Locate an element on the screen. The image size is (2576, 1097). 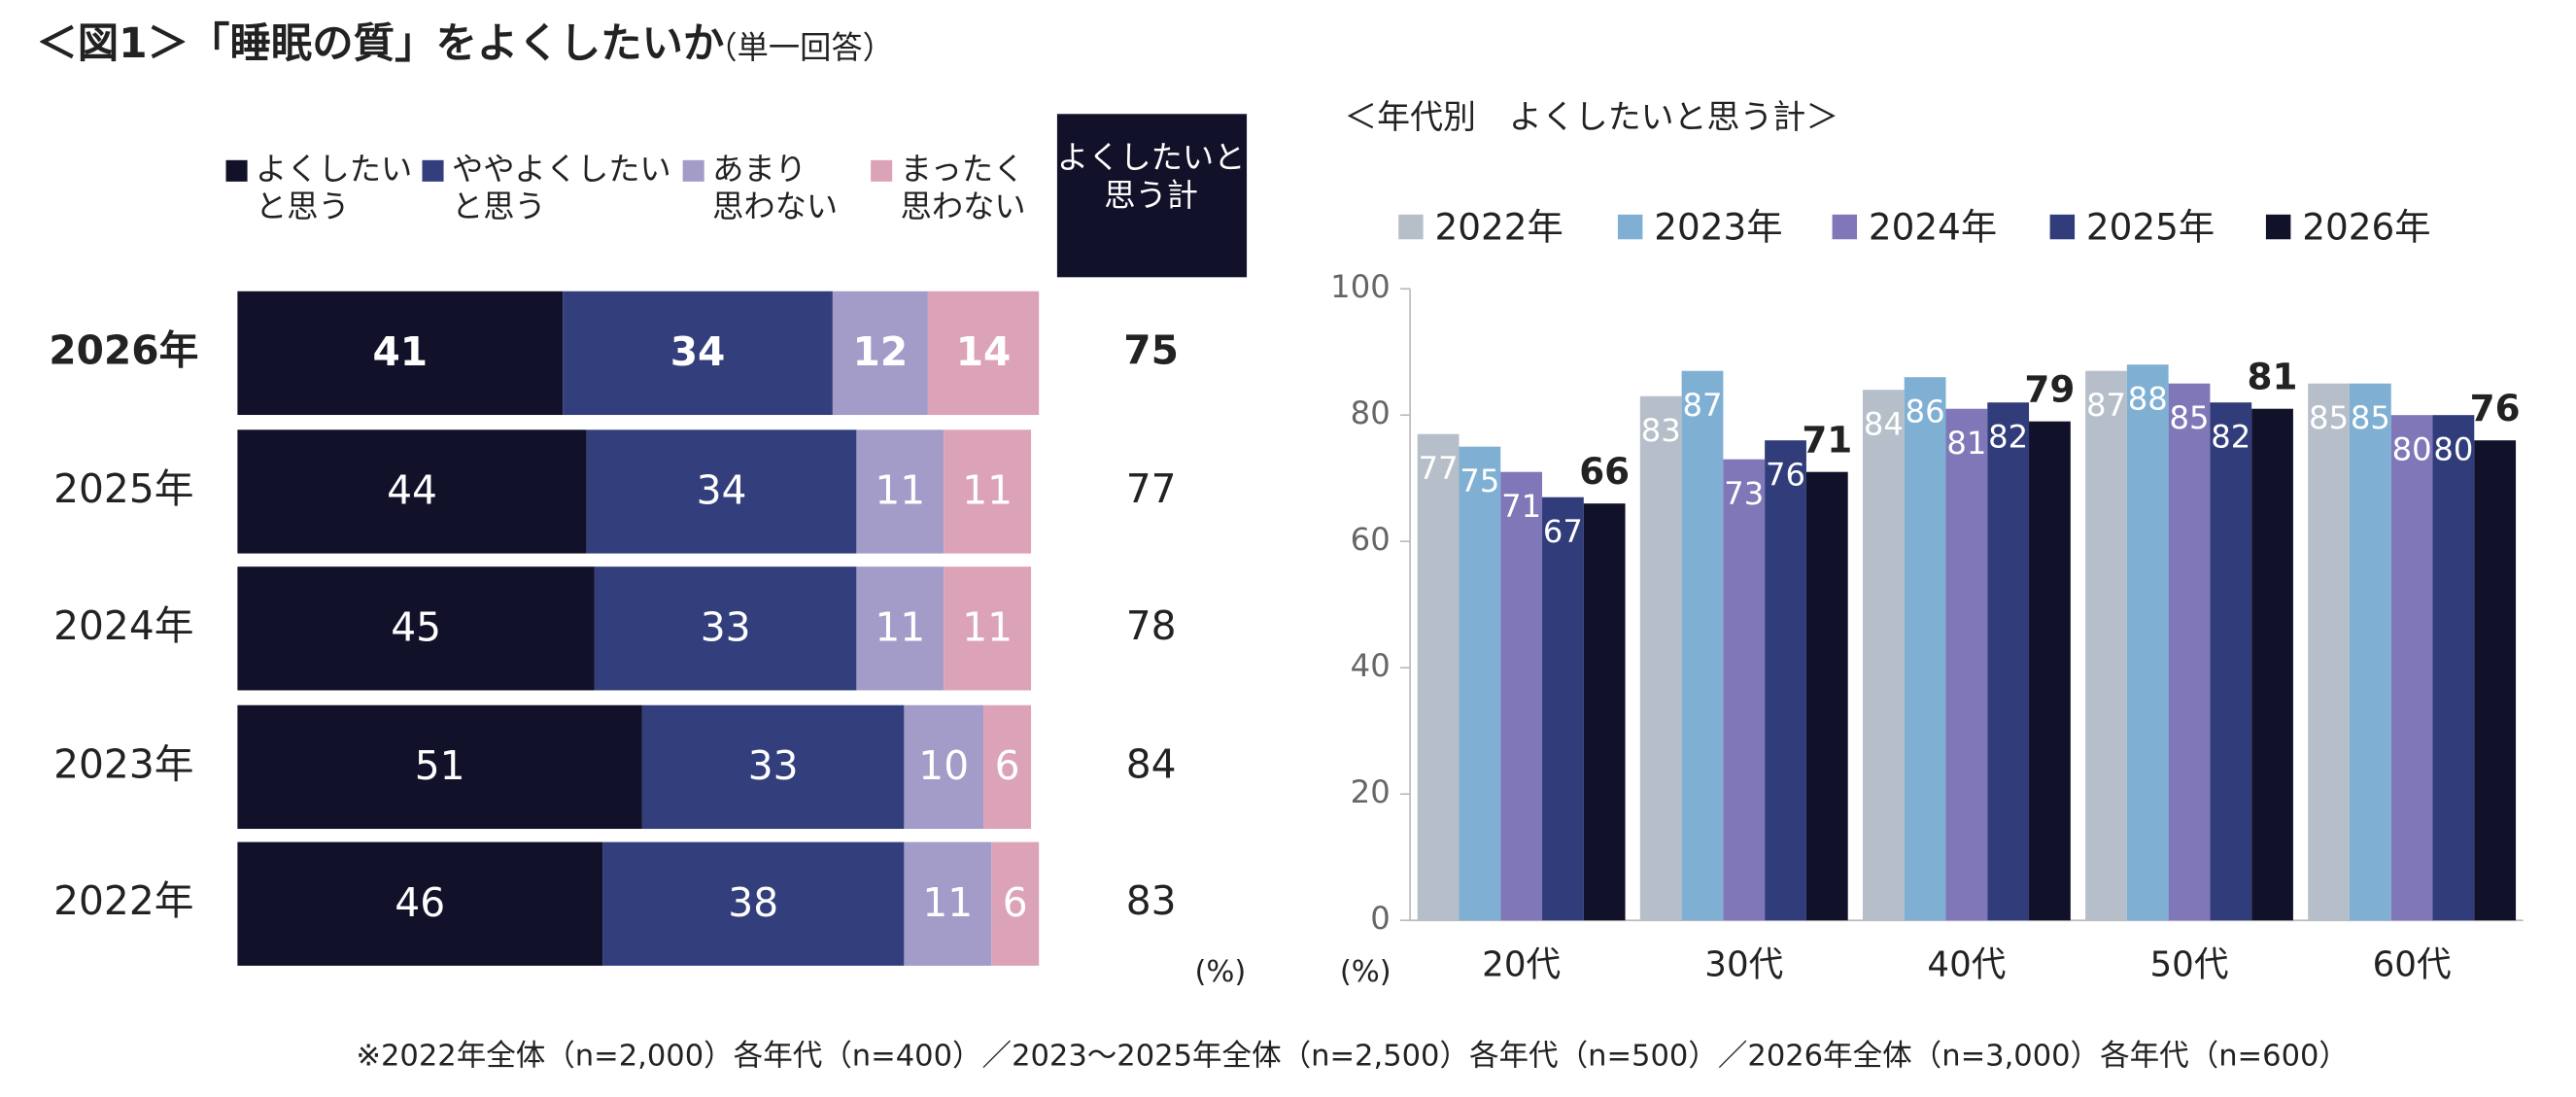
category-label: 2024年 is located at coordinates (123, 625).